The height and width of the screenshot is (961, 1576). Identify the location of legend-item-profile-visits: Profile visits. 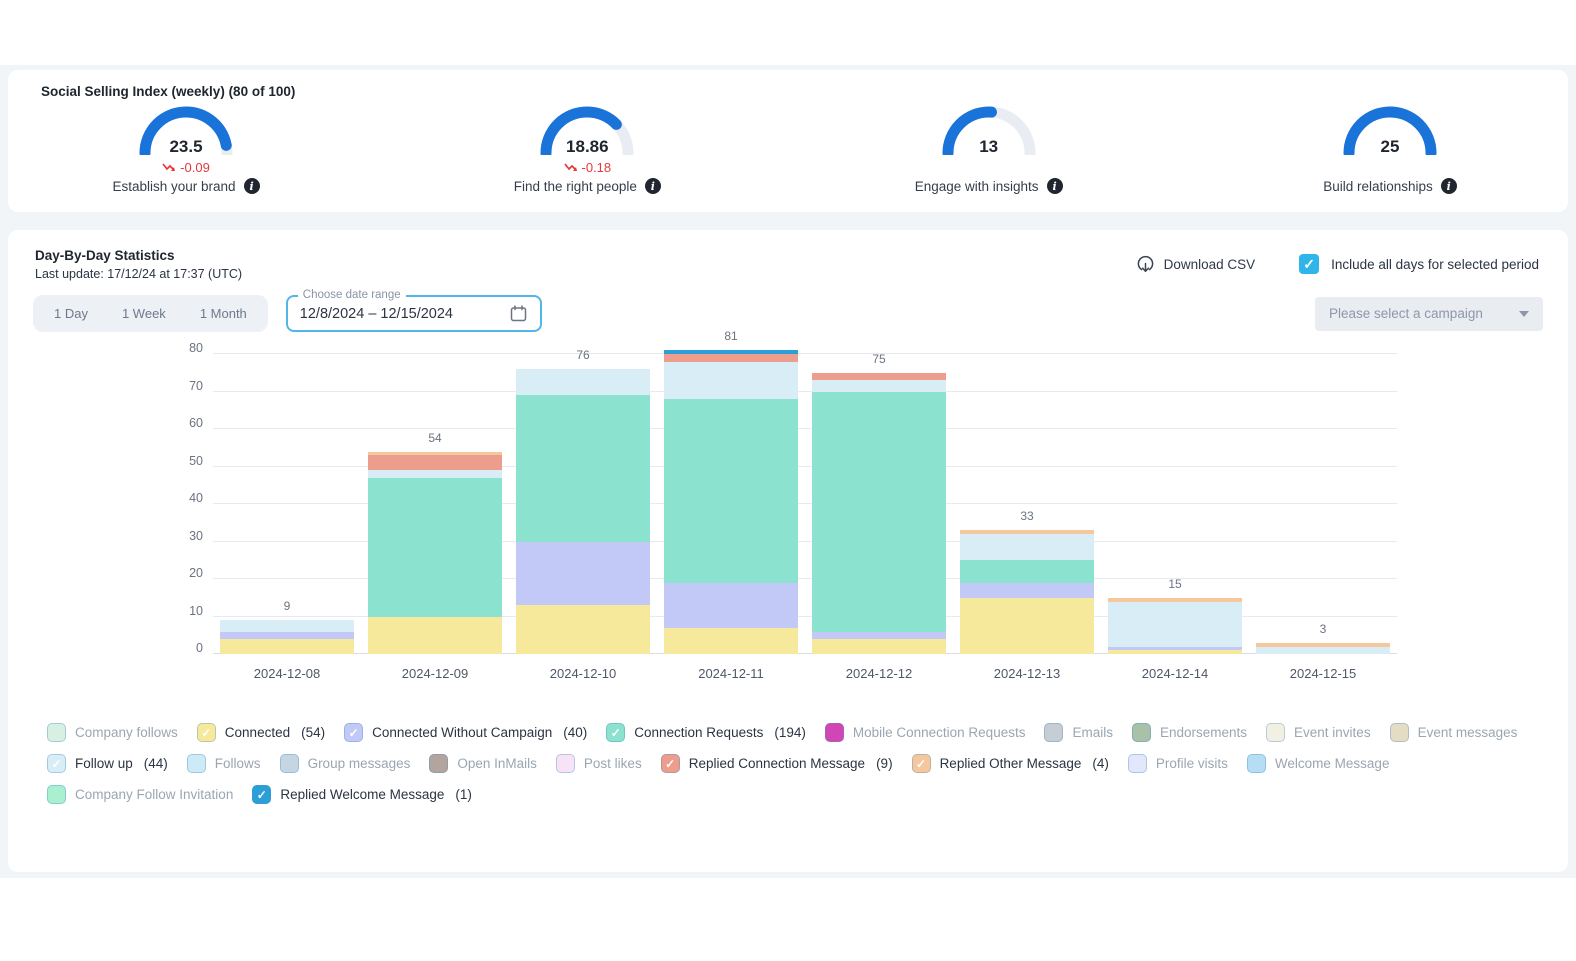
(1177, 763).